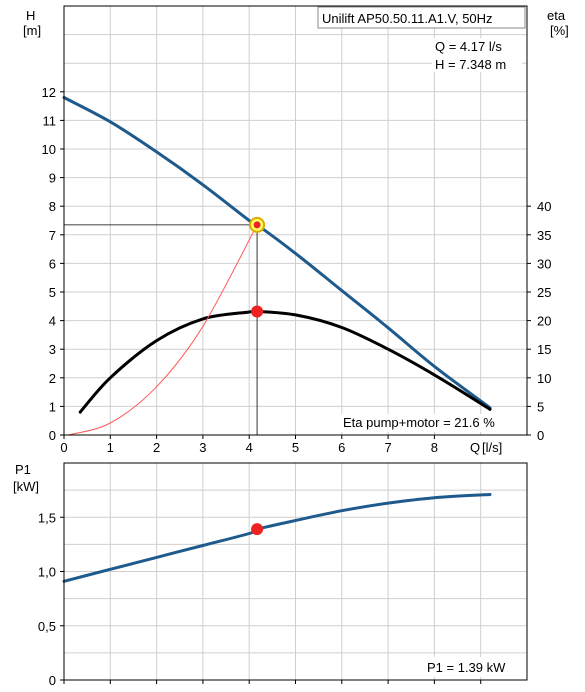 This screenshot has width=585, height=692. I want to click on bottom-x-axis-ticks, so click(272, 682).